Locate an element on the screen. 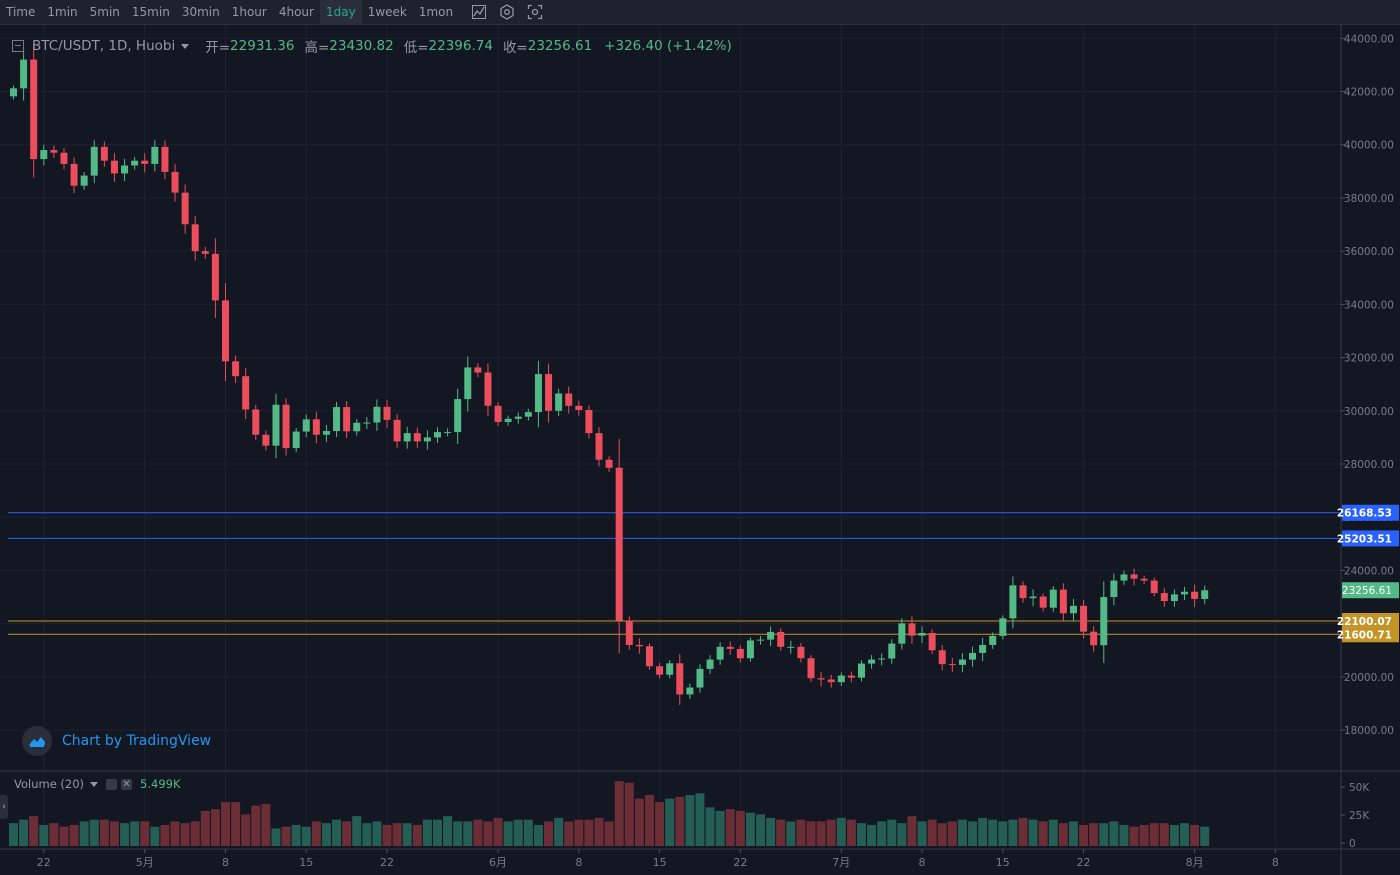 Image resolution: width=1400 pixels, height=875 pixels. interval-1day: 1day is located at coordinates (340, 12).